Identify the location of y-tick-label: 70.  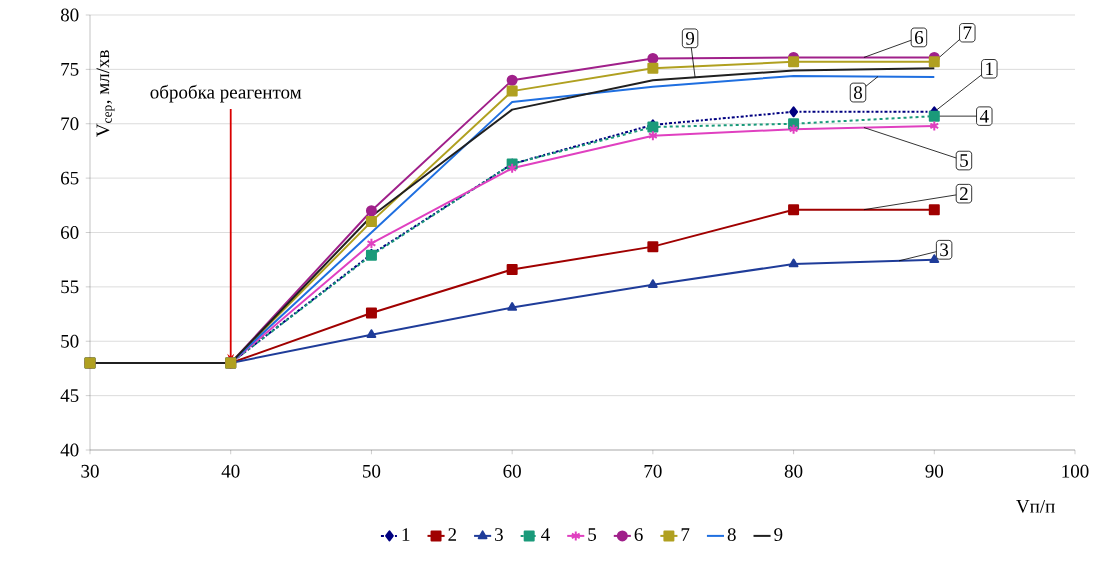
(70, 124).